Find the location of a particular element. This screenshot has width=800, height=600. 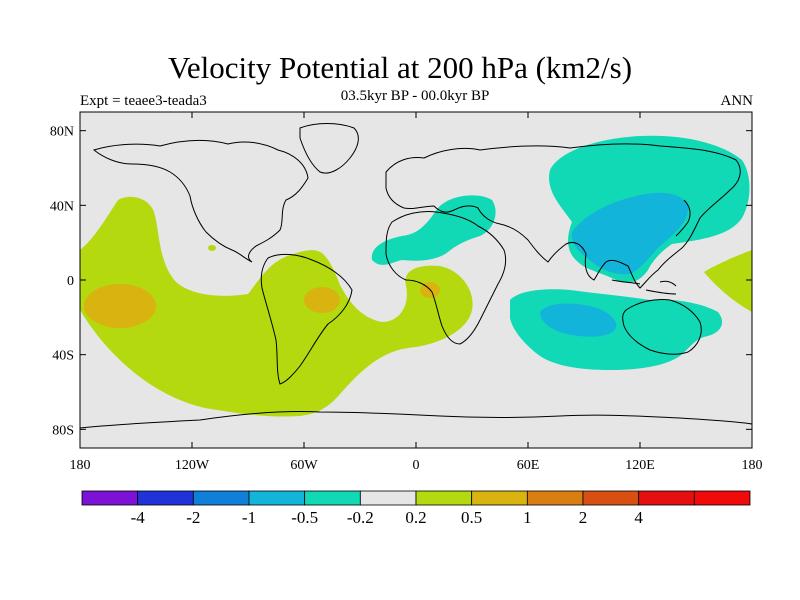

contour-fill-positive-high-south-america is located at coordinates (322, 300).